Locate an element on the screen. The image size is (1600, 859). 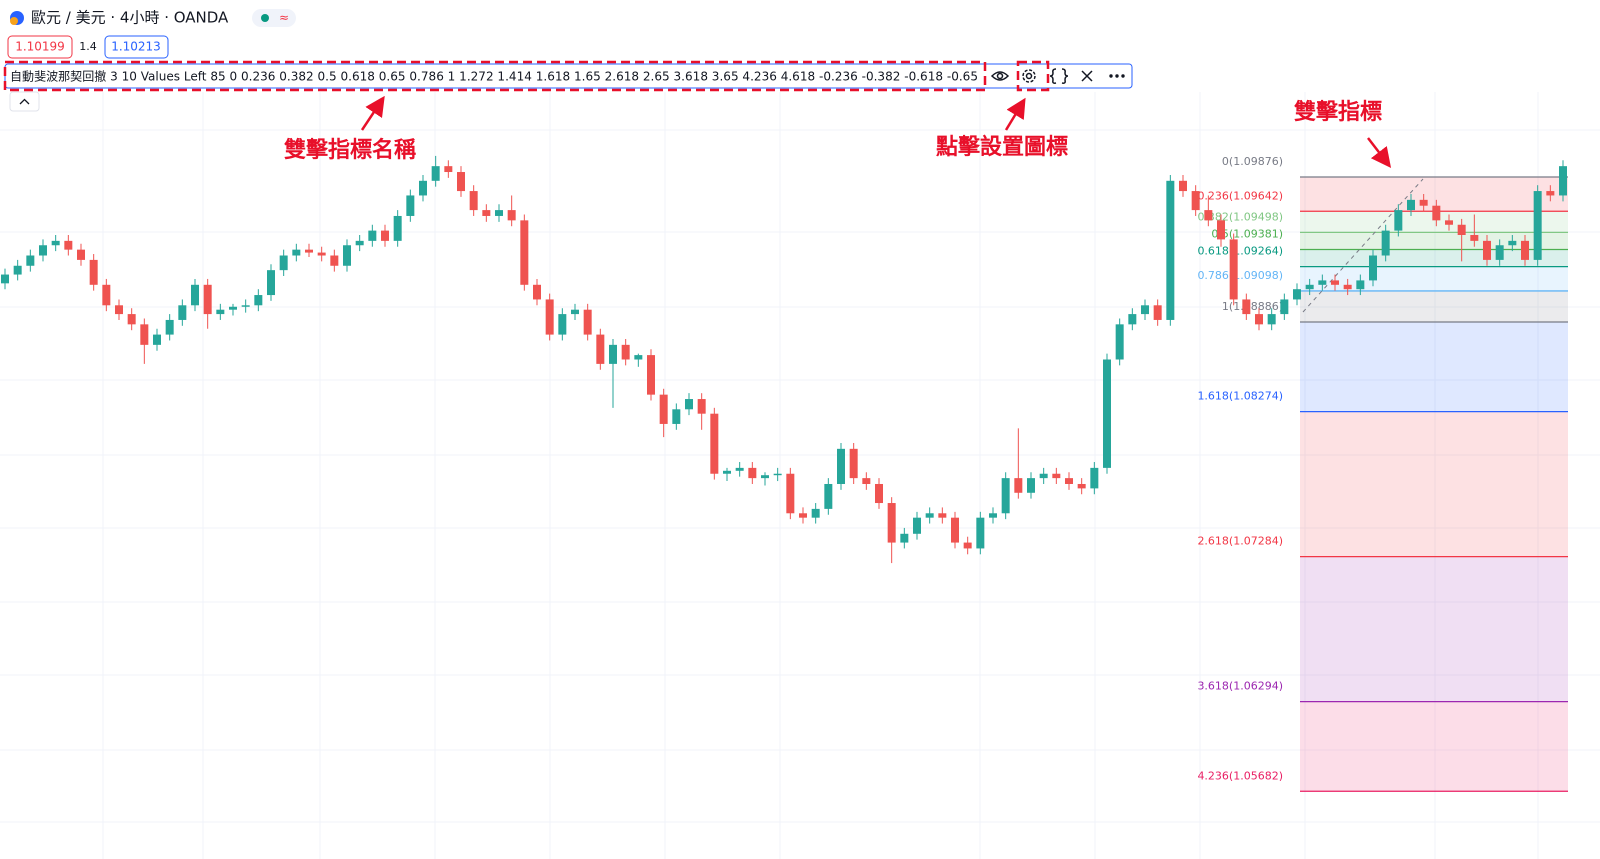
symbol-title: 歐元 / 美元 · 4小時 · OANDA is located at coordinates (130, 18).